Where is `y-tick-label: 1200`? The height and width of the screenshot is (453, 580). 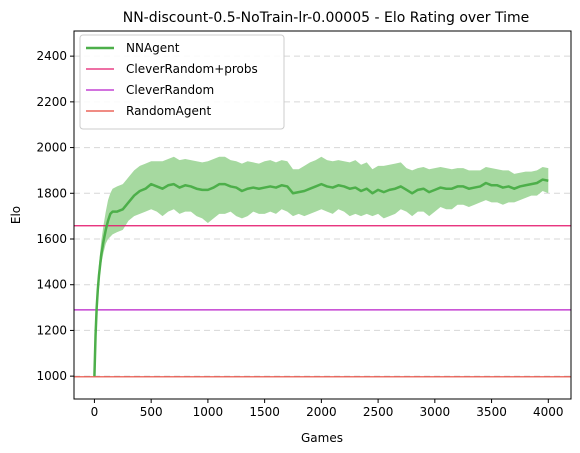
y-tick-label: 1200 is located at coordinates (51, 330).